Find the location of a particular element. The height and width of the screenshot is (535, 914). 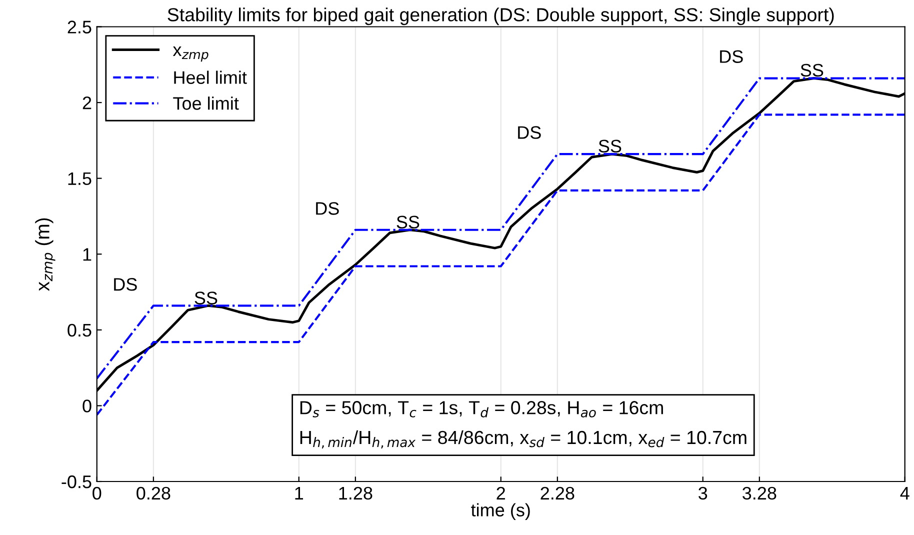

y-tick-label: 0.5 is located at coordinates (80, 330).